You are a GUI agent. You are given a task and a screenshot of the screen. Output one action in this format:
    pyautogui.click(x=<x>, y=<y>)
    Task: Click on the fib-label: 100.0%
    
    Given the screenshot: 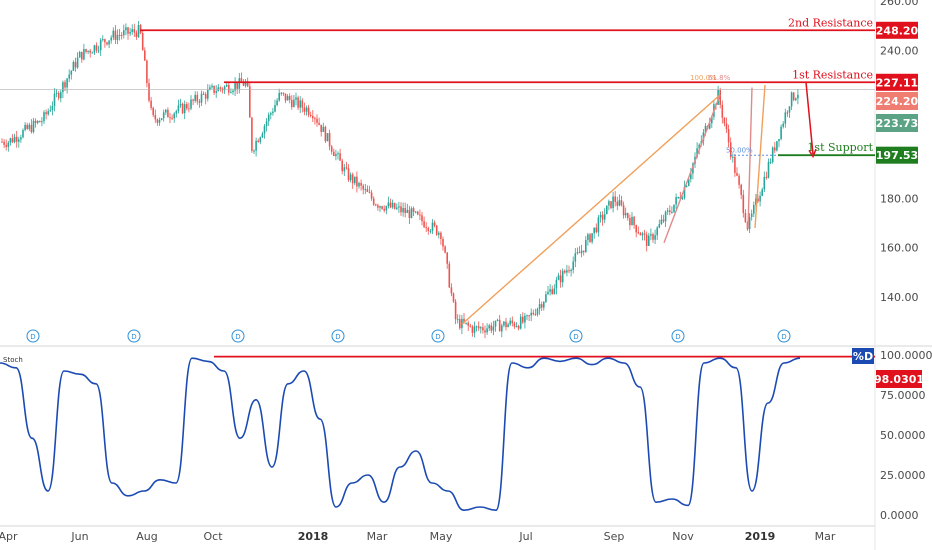 What is the action you would take?
    pyautogui.click(x=703, y=78)
    